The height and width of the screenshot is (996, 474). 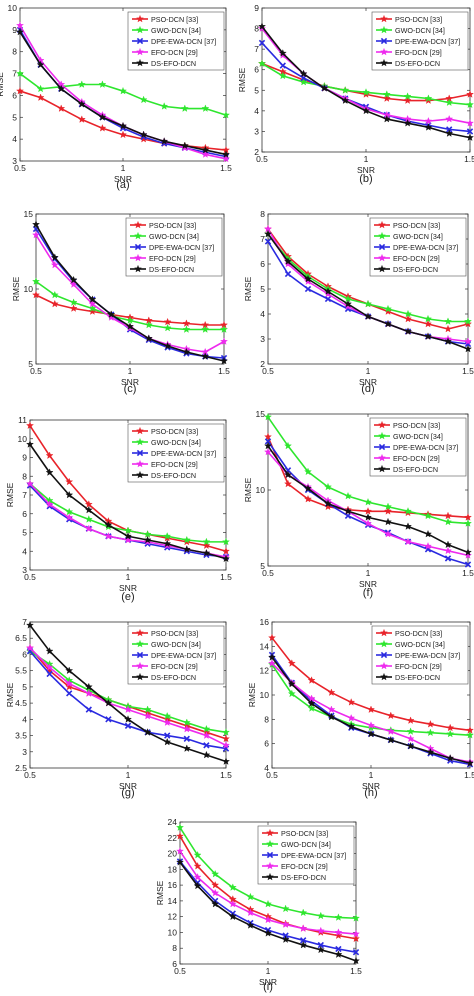 What do you see at coordinates (127, 597) in the screenshot?
I see `panel-caption: (e)` at bounding box center [127, 597].